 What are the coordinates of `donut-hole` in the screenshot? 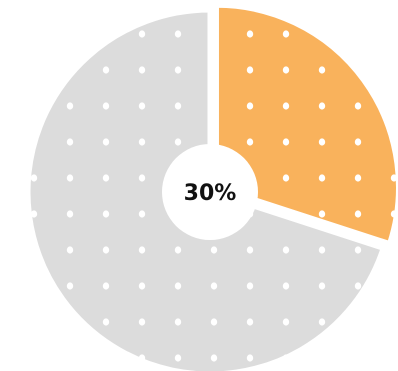 It's located at (210, 192).